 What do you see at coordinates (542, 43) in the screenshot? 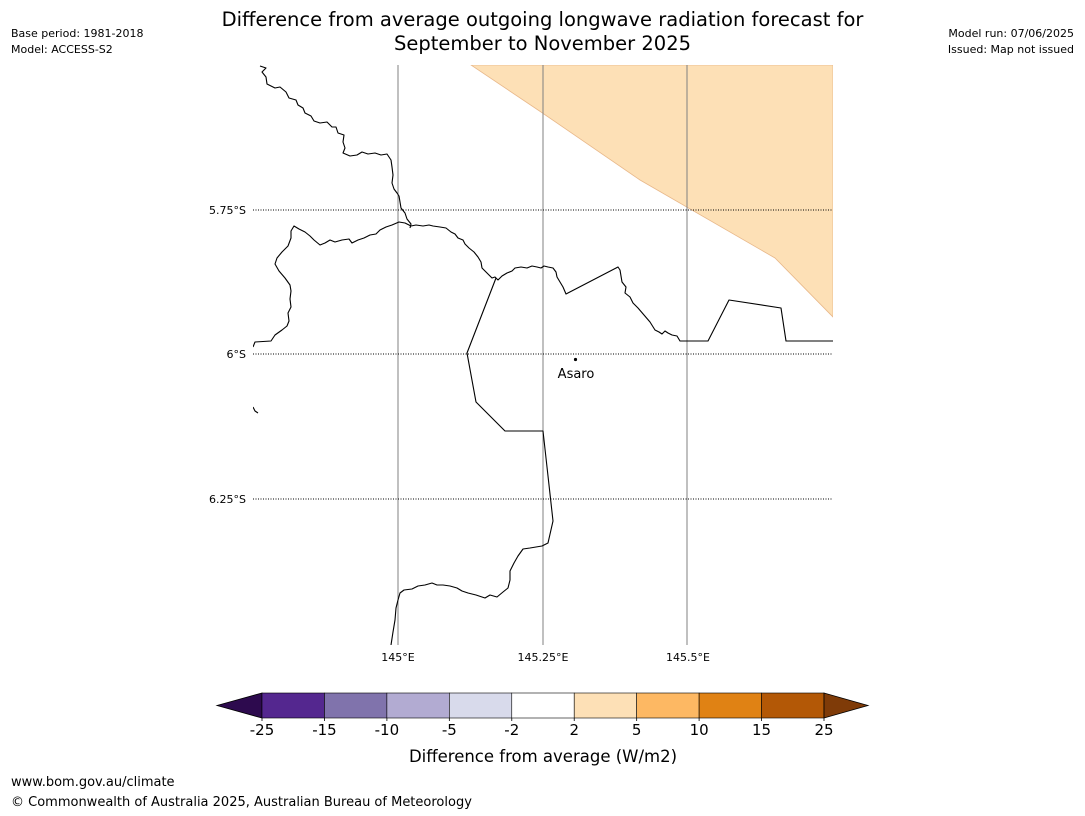
I see `title-line-2: September to November 2025` at bounding box center [542, 43].